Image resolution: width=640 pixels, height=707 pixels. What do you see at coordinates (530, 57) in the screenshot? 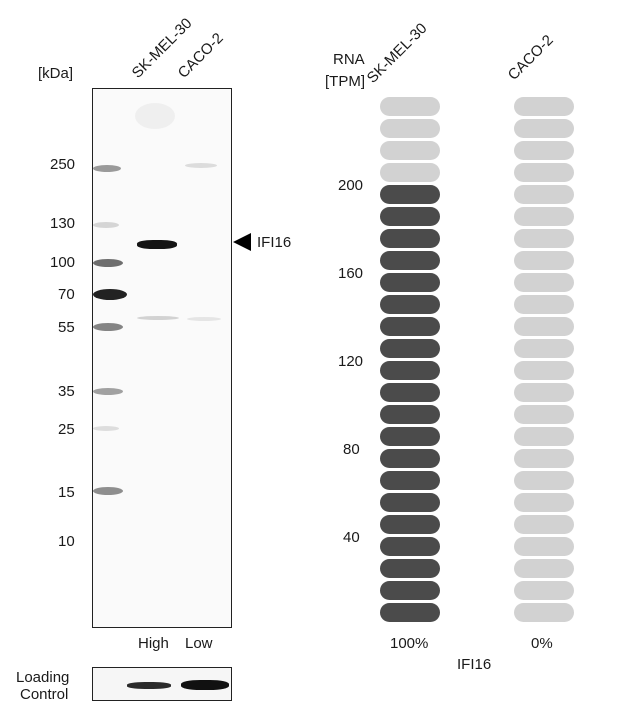
I see `rna-column-label-caco-2: CACO-2` at bounding box center [530, 57].